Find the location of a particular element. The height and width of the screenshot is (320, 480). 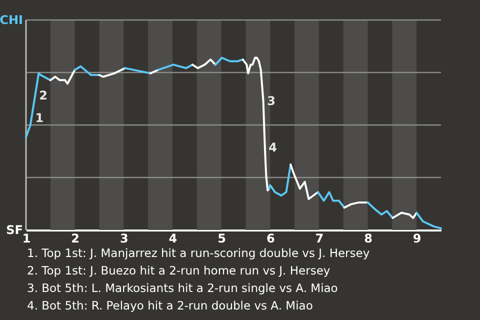

x-tick-label: 3 is located at coordinates (124, 239).